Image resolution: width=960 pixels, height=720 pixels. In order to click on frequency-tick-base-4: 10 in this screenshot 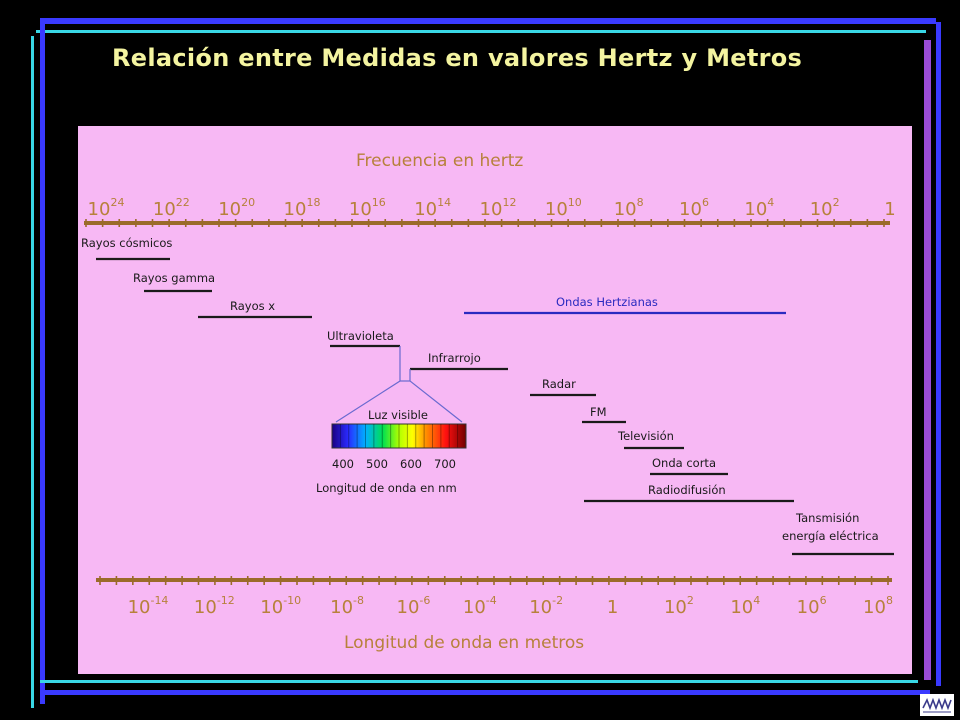, I will do `click(360, 209)`.